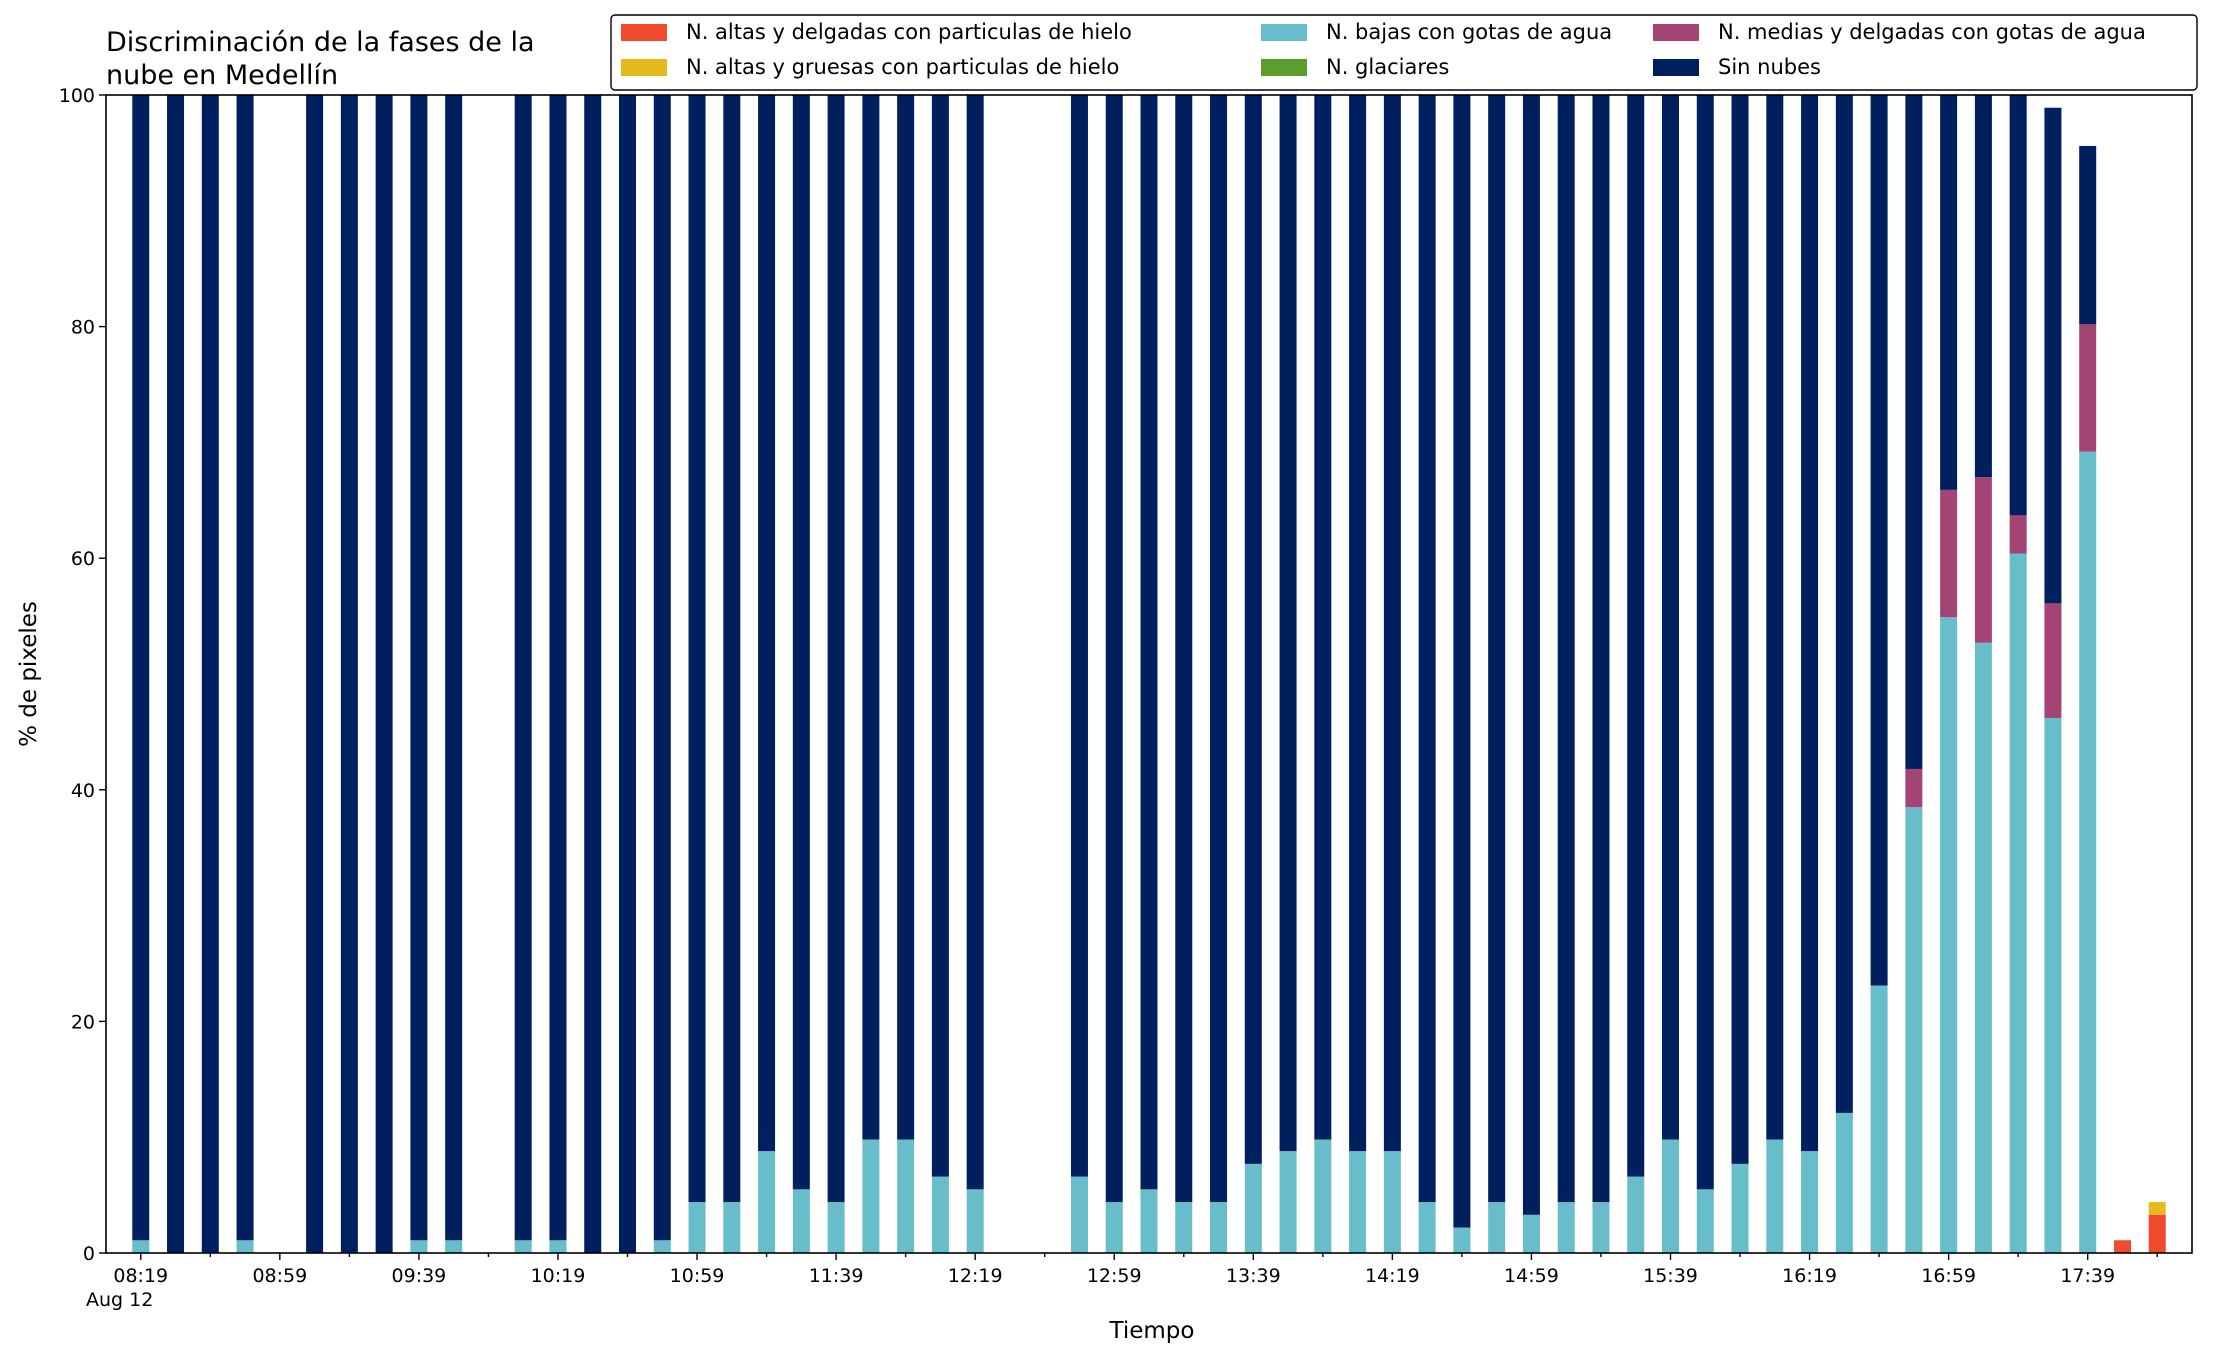  What do you see at coordinates (83, 328) in the screenshot?
I see `y-tick-label: 80` at bounding box center [83, 328].